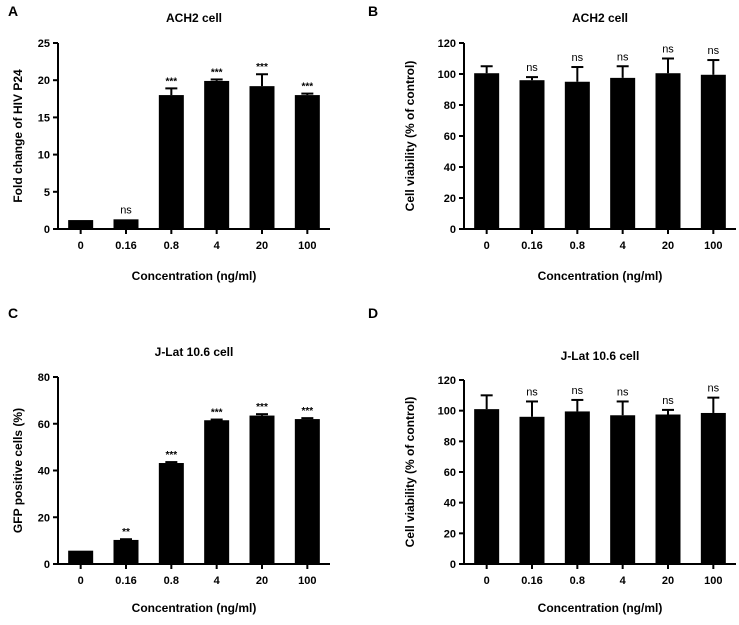  Describe the element at coordinates (600, 18) in the screenshot. I see `chart-title: ACH2 cell` at that location.